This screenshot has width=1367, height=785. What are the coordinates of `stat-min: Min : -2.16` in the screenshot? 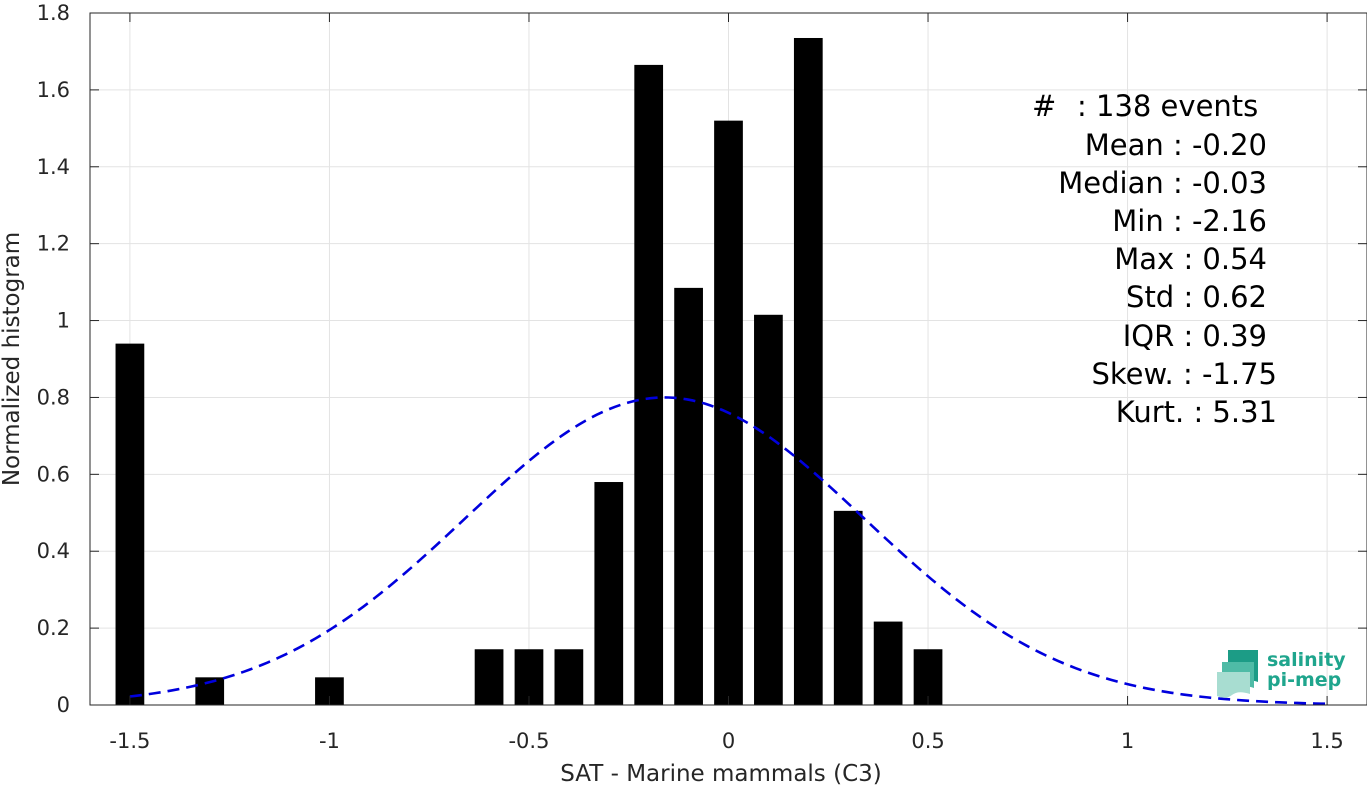 It's located at (1189, 221).